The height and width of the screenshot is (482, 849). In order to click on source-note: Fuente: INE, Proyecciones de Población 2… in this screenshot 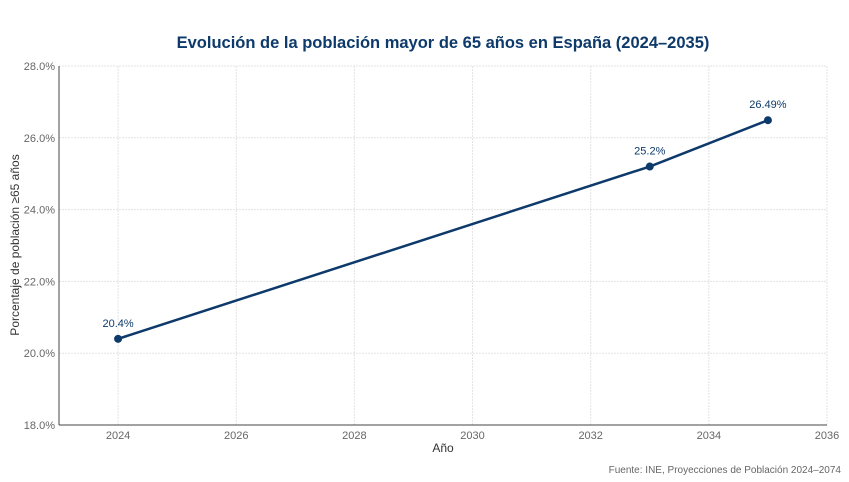, I will do `click(725, 470)`.